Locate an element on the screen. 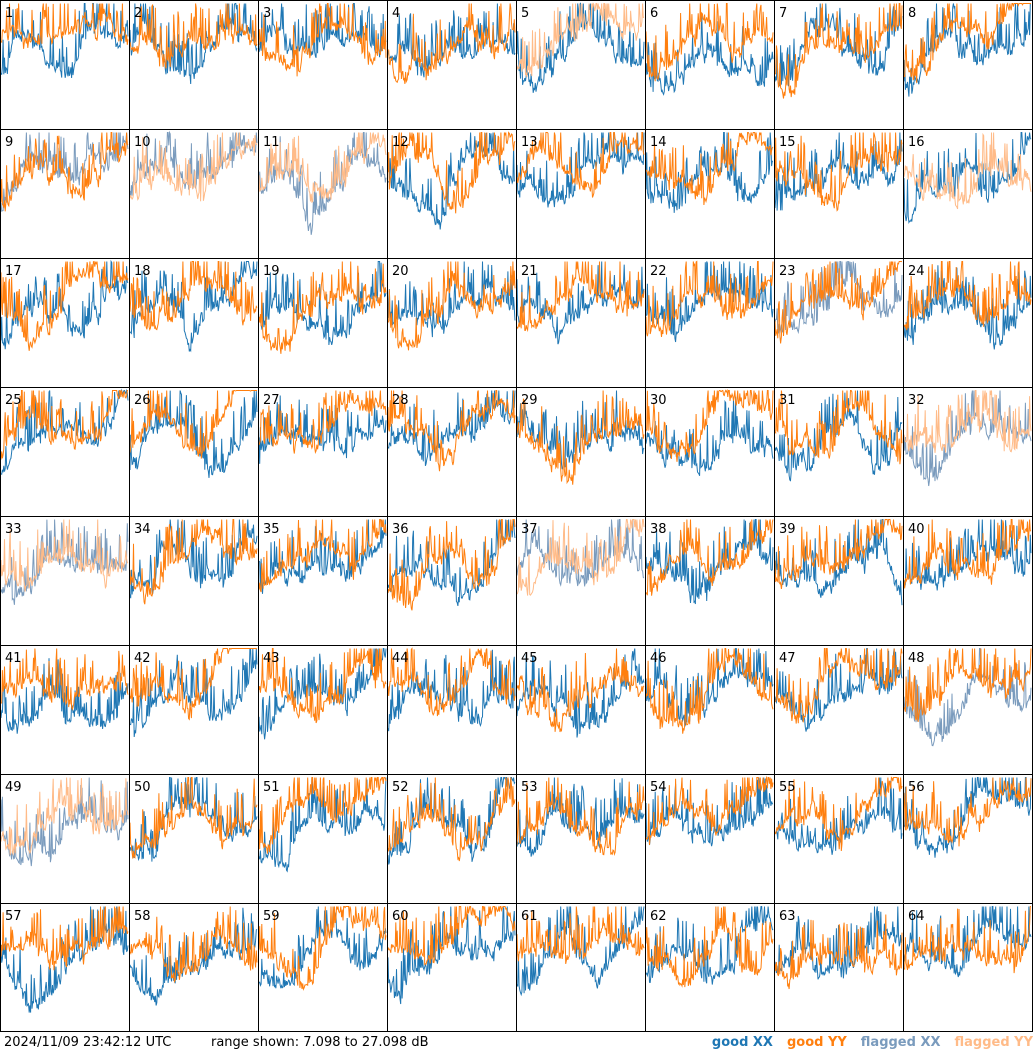 The width and height of the screenshot is (1033, 1053). legend: good XX good YY flagged XX flagged YY is located at coordinates (865, 1042).